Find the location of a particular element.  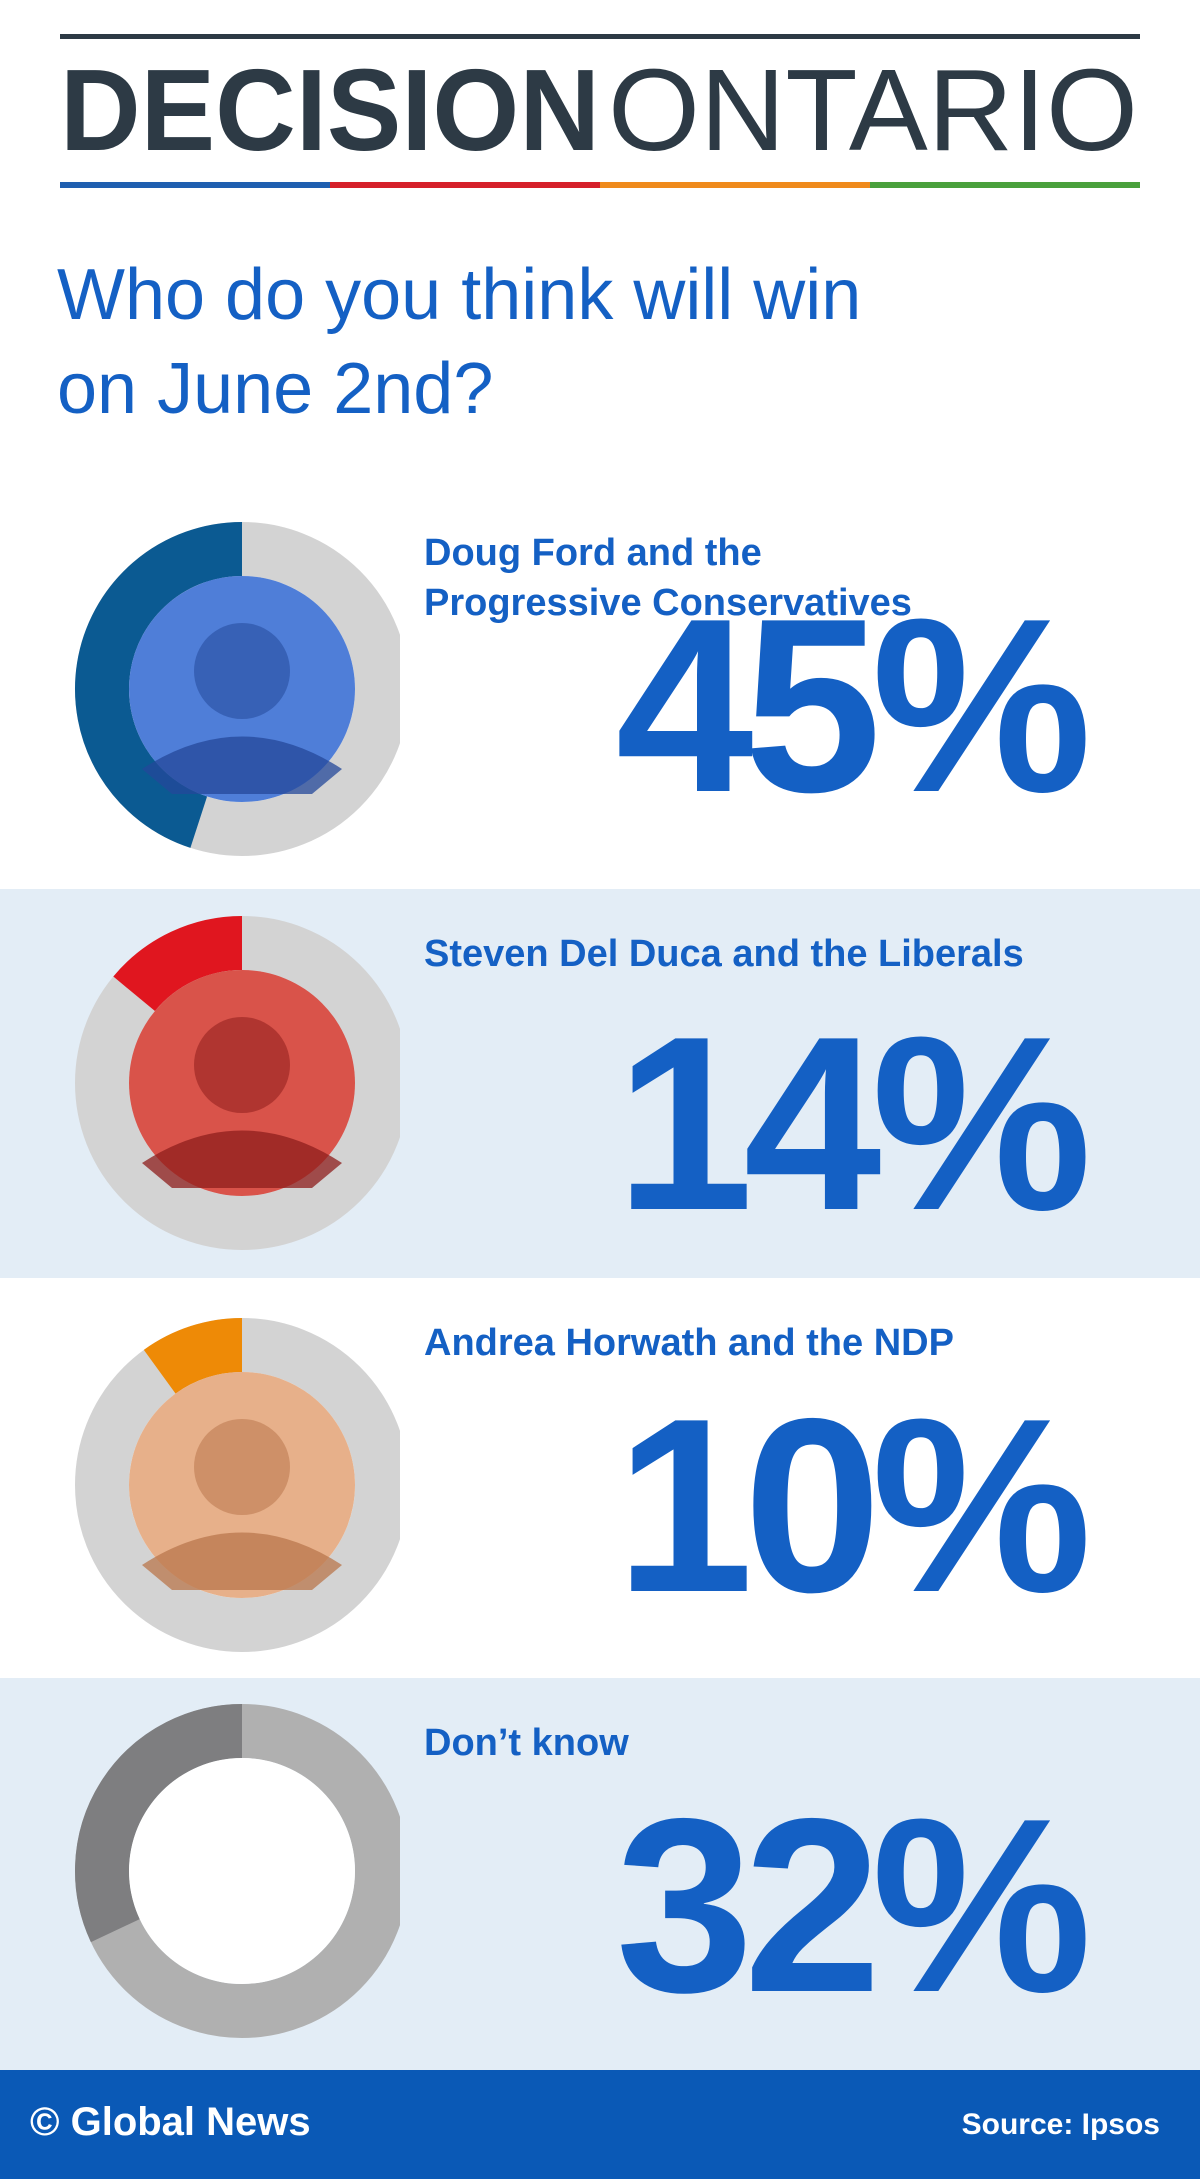

brand-light: ONTARIO is located at coordinates (873, 110).